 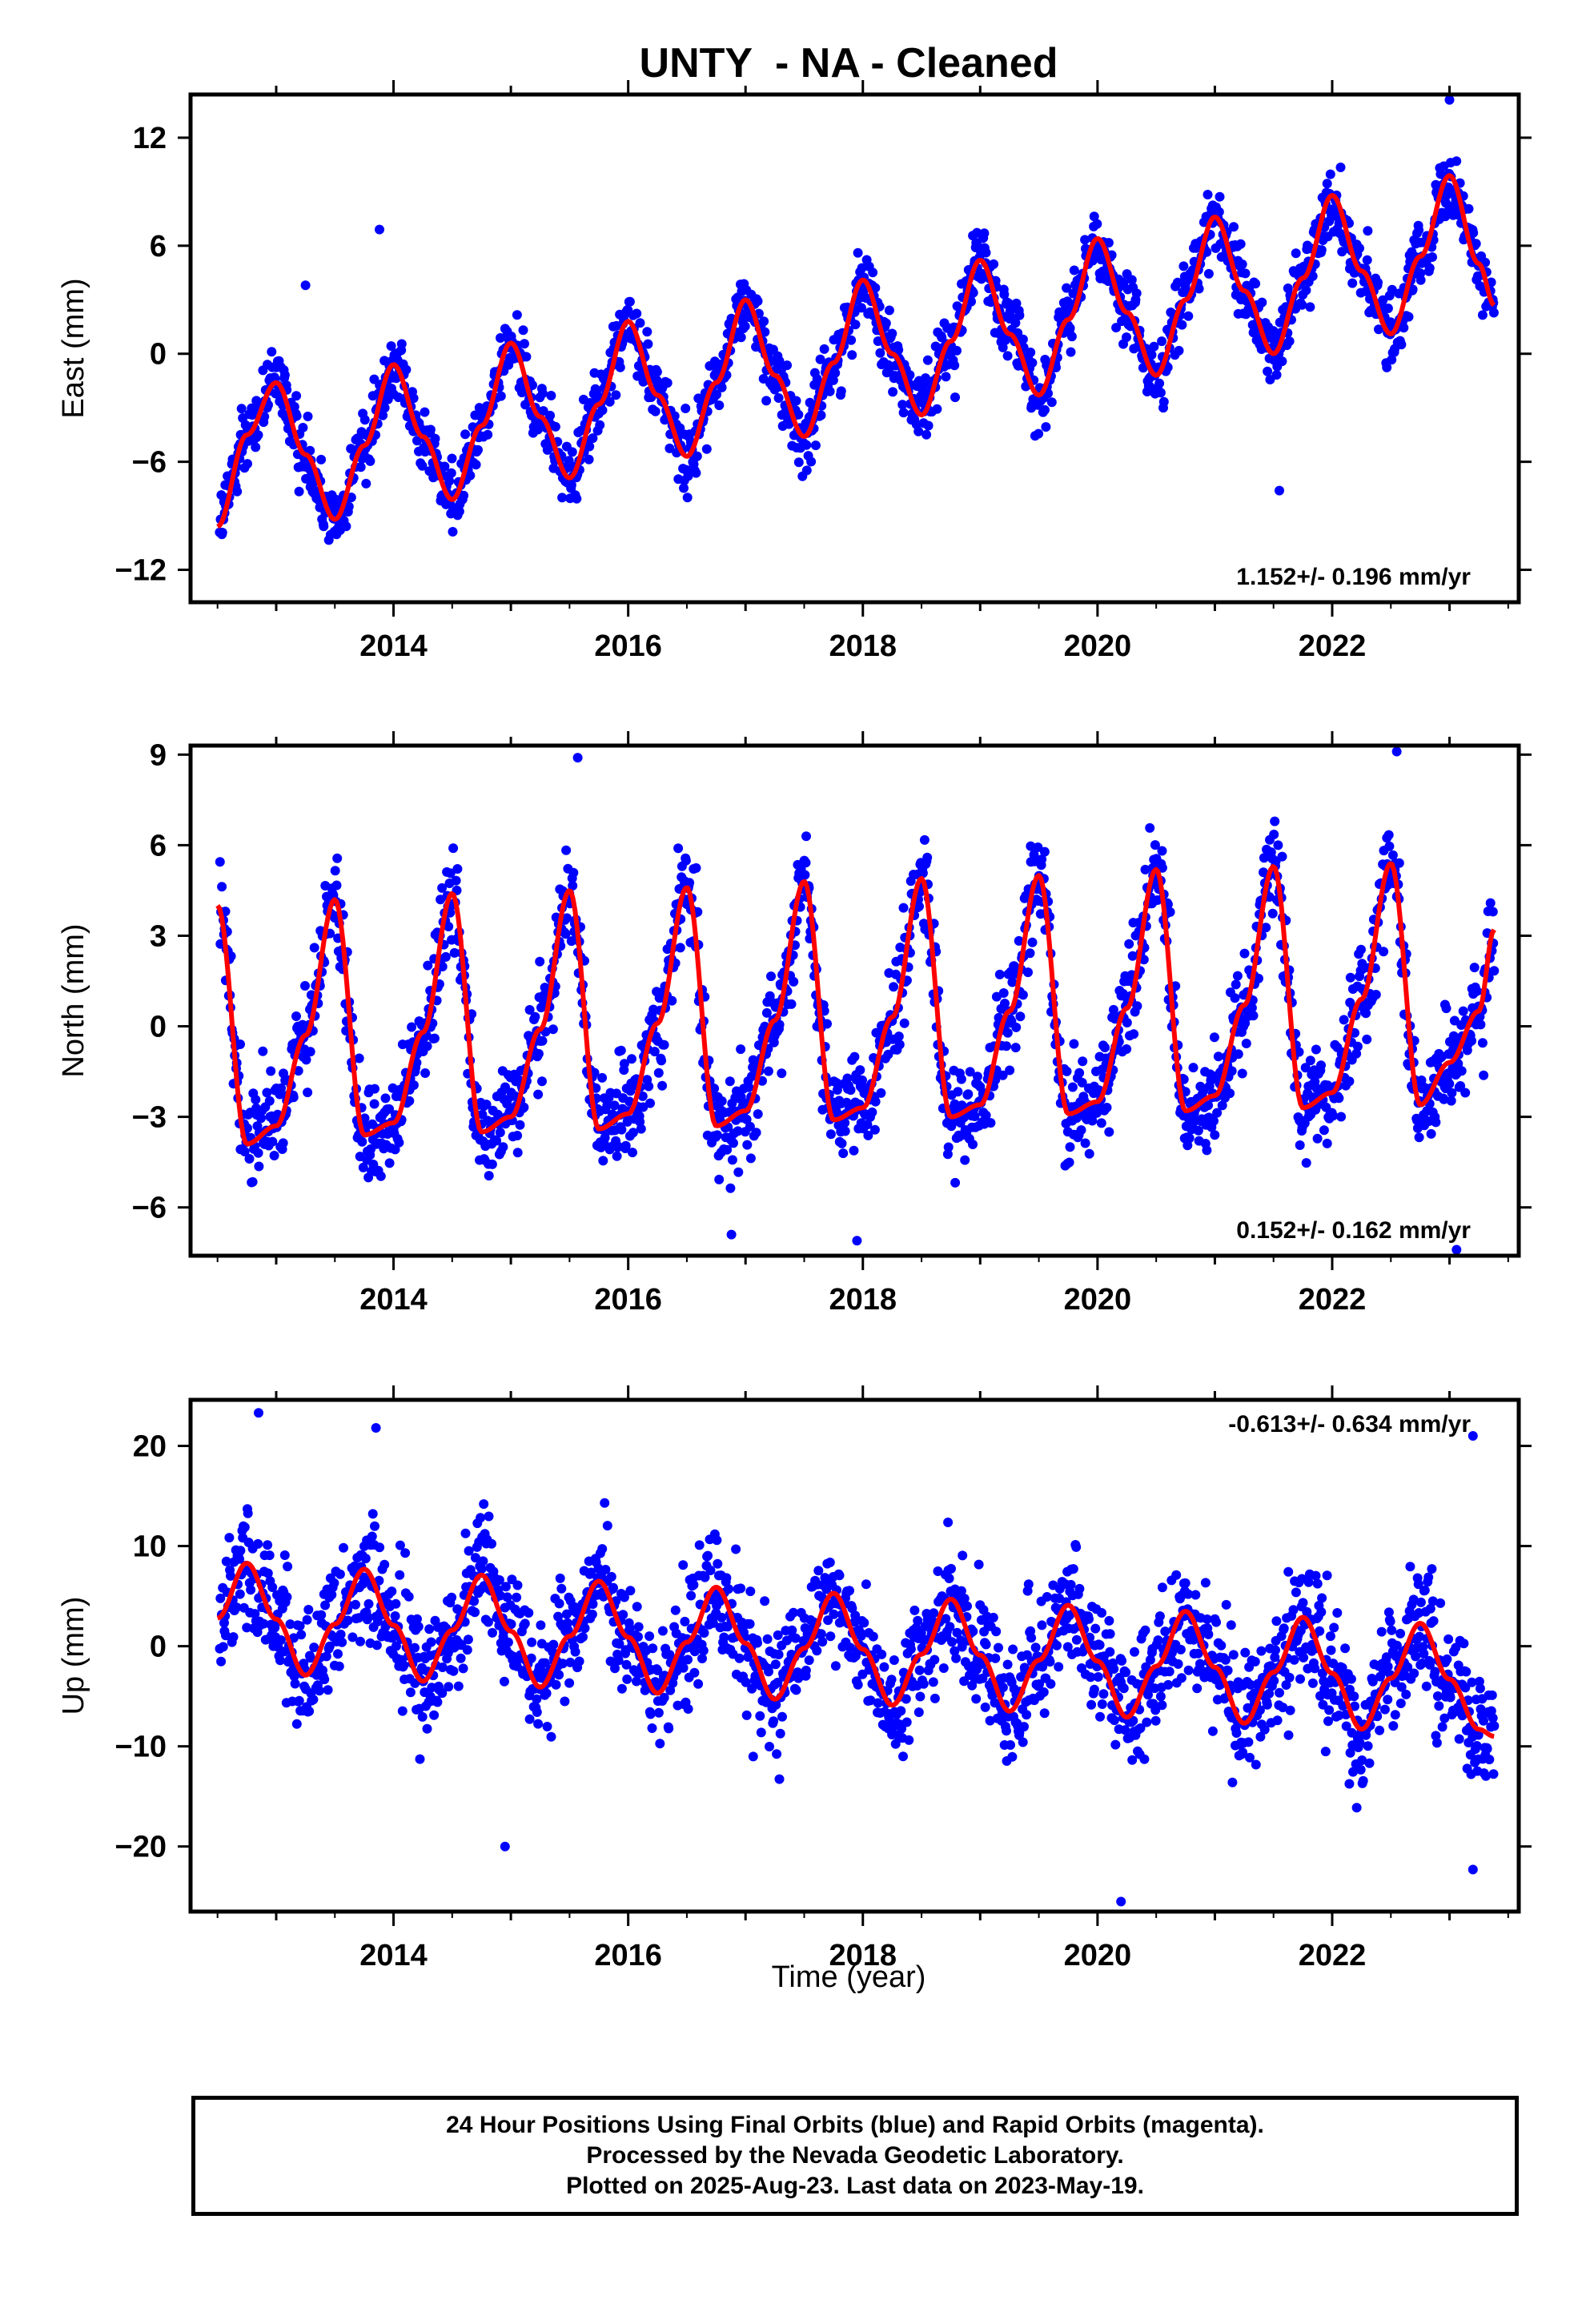 What do you see at coordinates (863, 1300) in the screenshot?
I see `north-x-tick-label: 2018` at bounding box center [863, 1300].